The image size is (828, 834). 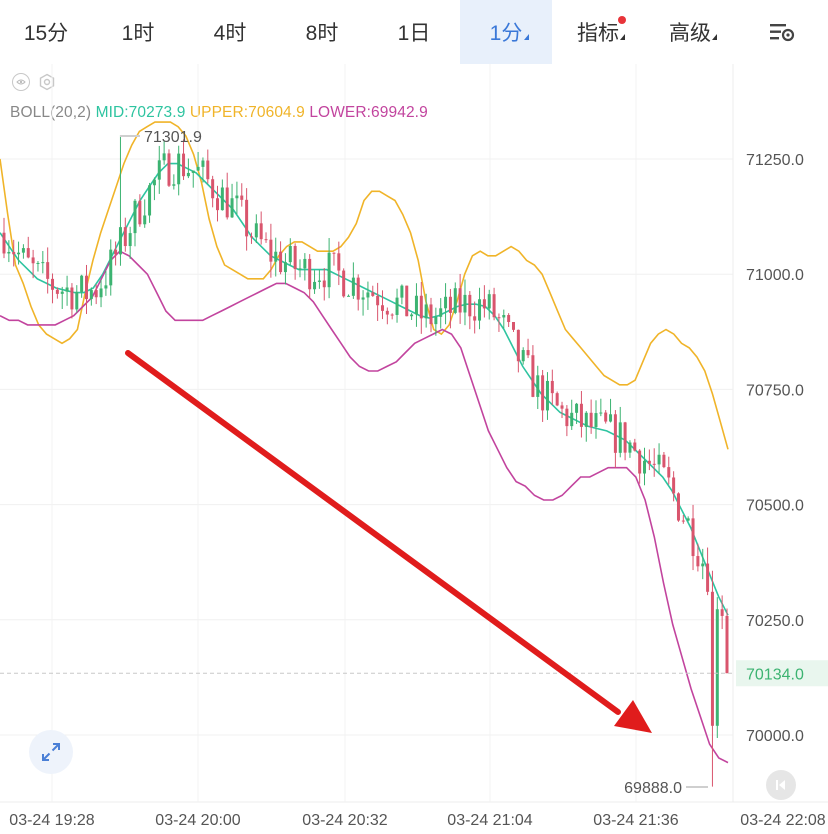 I want to click on gear-icon, so click(x=47, y=82).